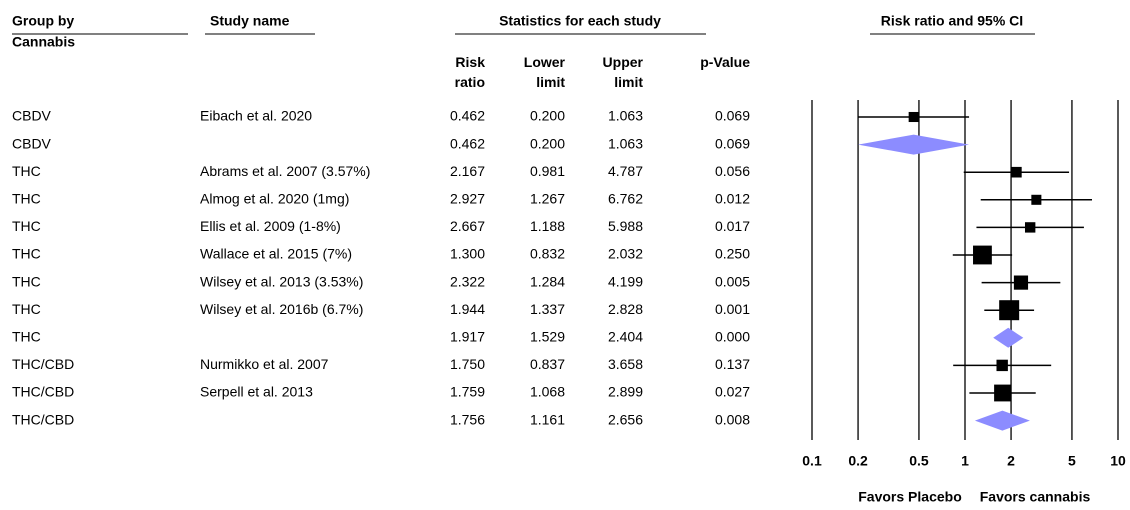 Image resolution: width=1130 pixels, height=510 pixels. I want to click on cell-value: 0.250, so click(732, 254).